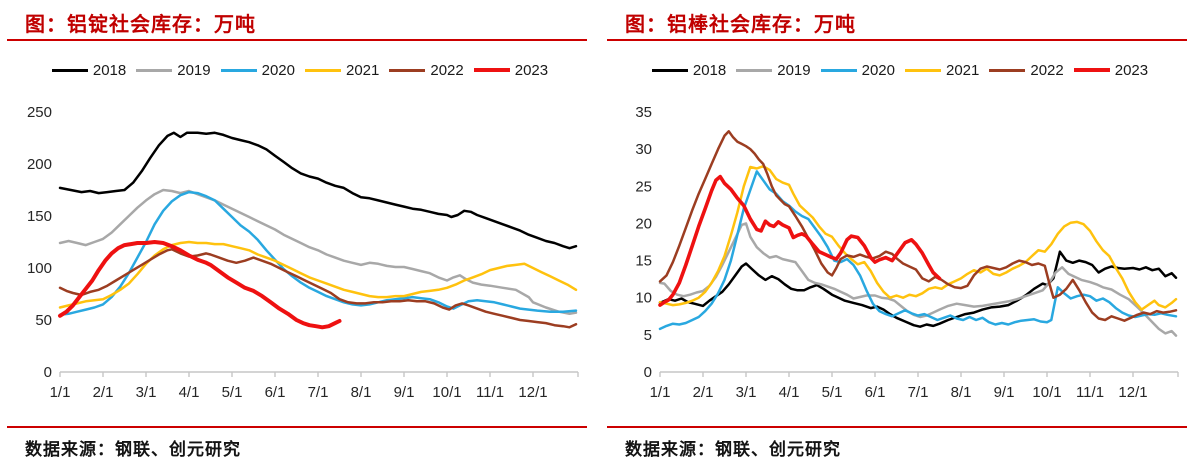 The image size is (1200, 465). What do you see at coordinates (643, 223) in the screenshot?
I see `y-tick-label: 20` at bounding box center [643, 223].